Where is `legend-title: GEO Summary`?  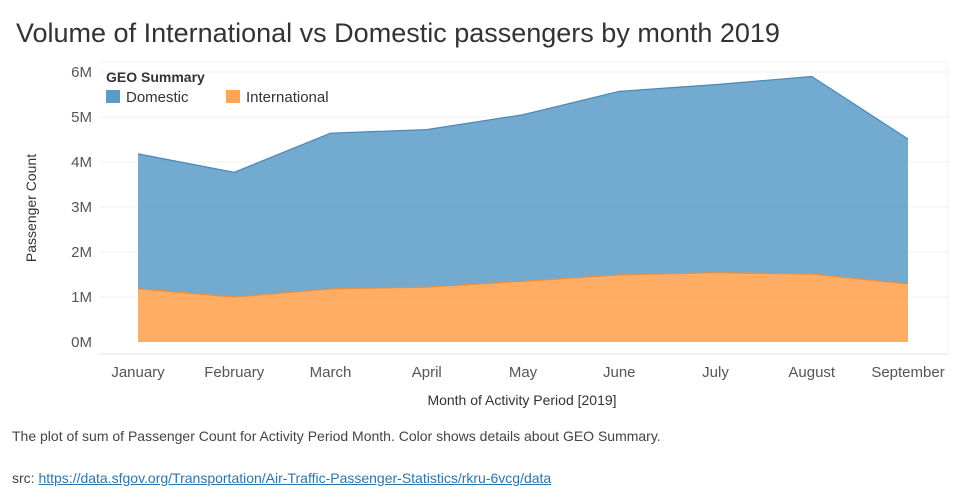
legend-title: GEO Summary is located at coordinates (155, 77).